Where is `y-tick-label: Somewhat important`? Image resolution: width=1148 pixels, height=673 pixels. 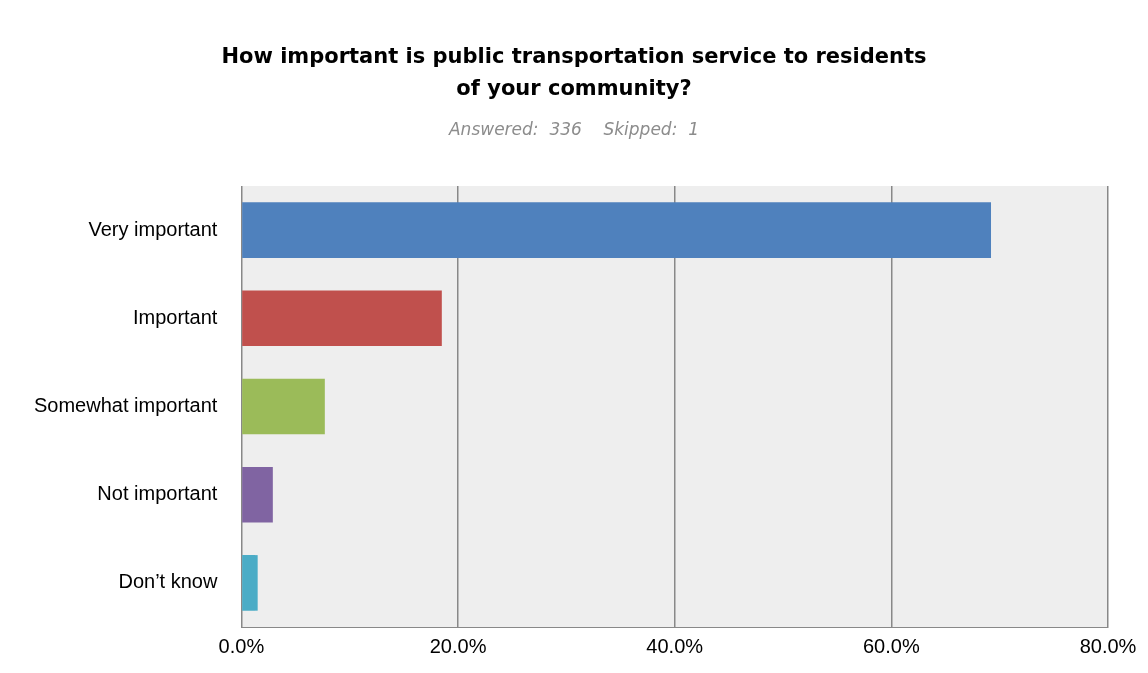
y-tick-label: Somewhat important is located at coordinates (126, 405).